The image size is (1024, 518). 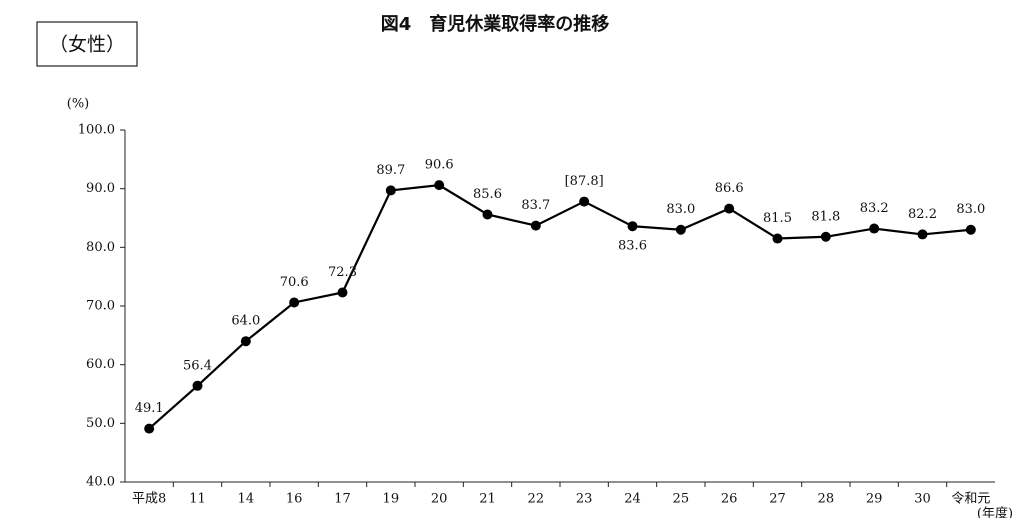 I want to click on x-tick-label: 19, so click(x=391, y=499).